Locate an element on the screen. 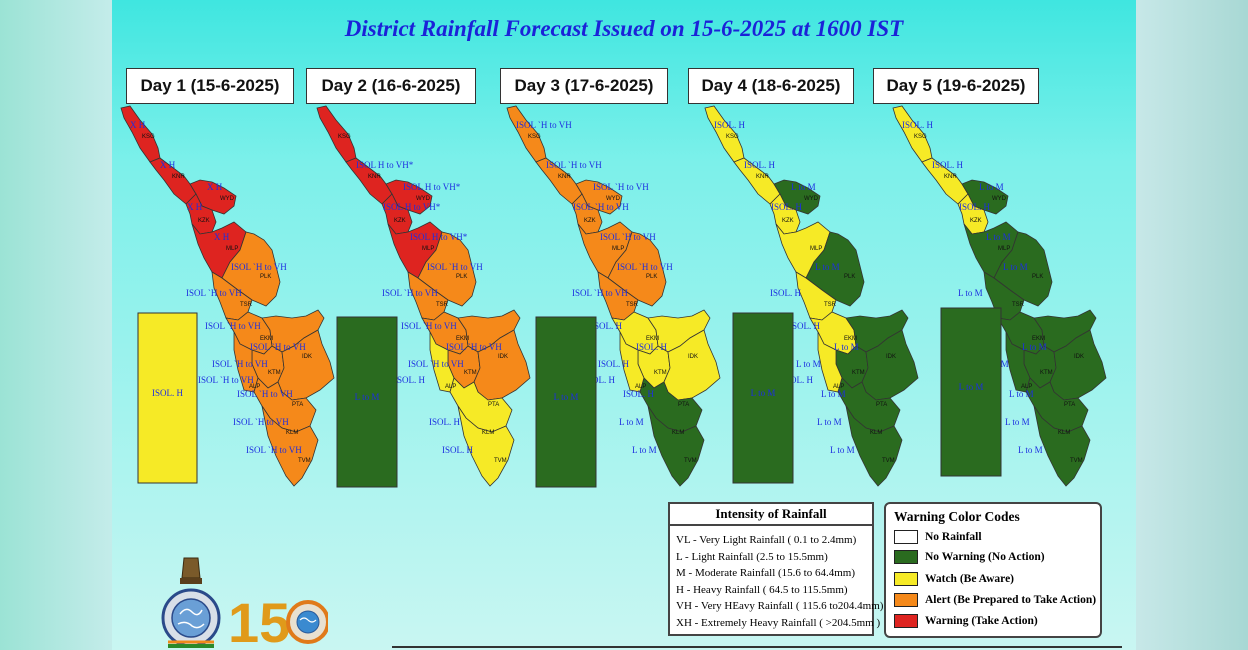 Image resolution: width=1248 pixels, height=650 pixels. legend-label: No Rainfall is located at coordinates (953, 537).